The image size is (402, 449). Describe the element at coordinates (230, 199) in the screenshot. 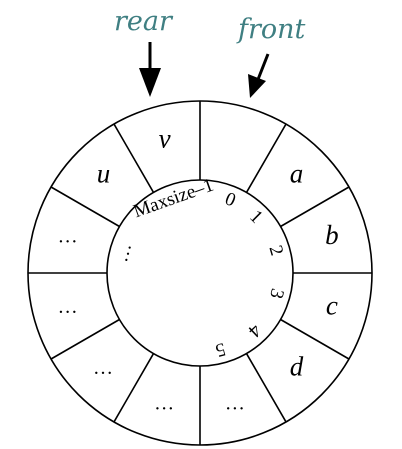

I see `slot-index-label: 0` at that location.